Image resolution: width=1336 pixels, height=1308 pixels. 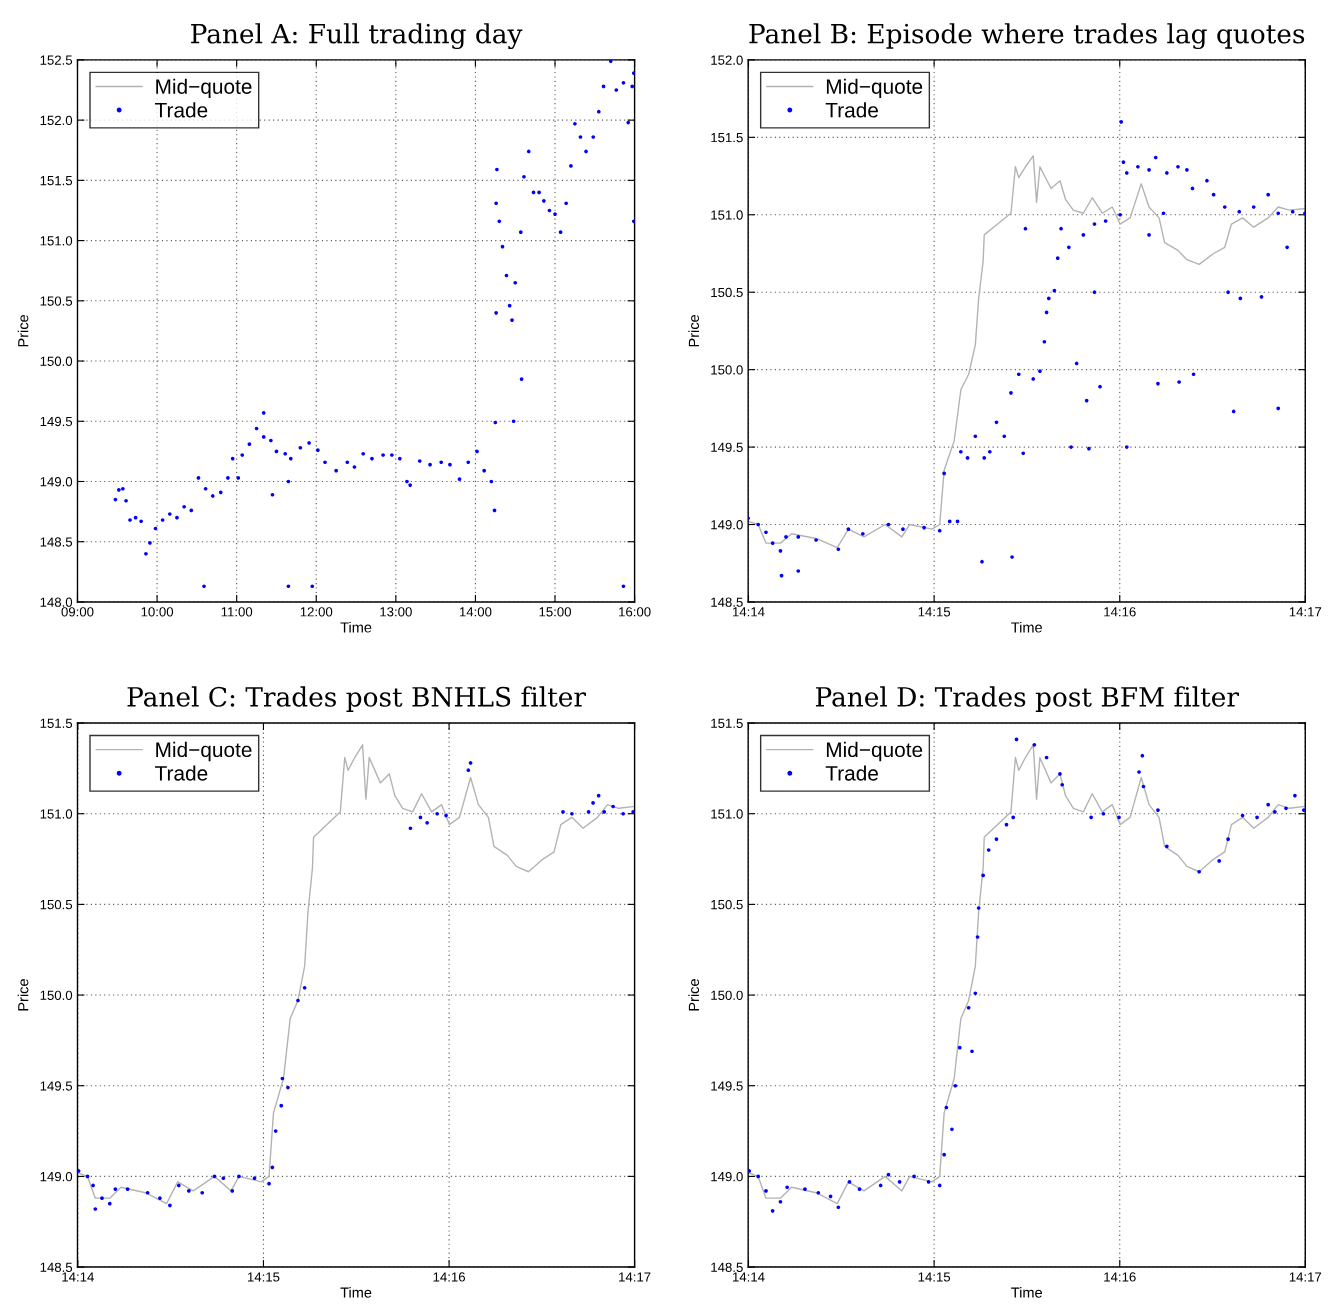 What do you see at coordinates (357, 36) in the screenshot?
I see `chart-title: Panel A: Full trading day` at bounding box center [357, 36].